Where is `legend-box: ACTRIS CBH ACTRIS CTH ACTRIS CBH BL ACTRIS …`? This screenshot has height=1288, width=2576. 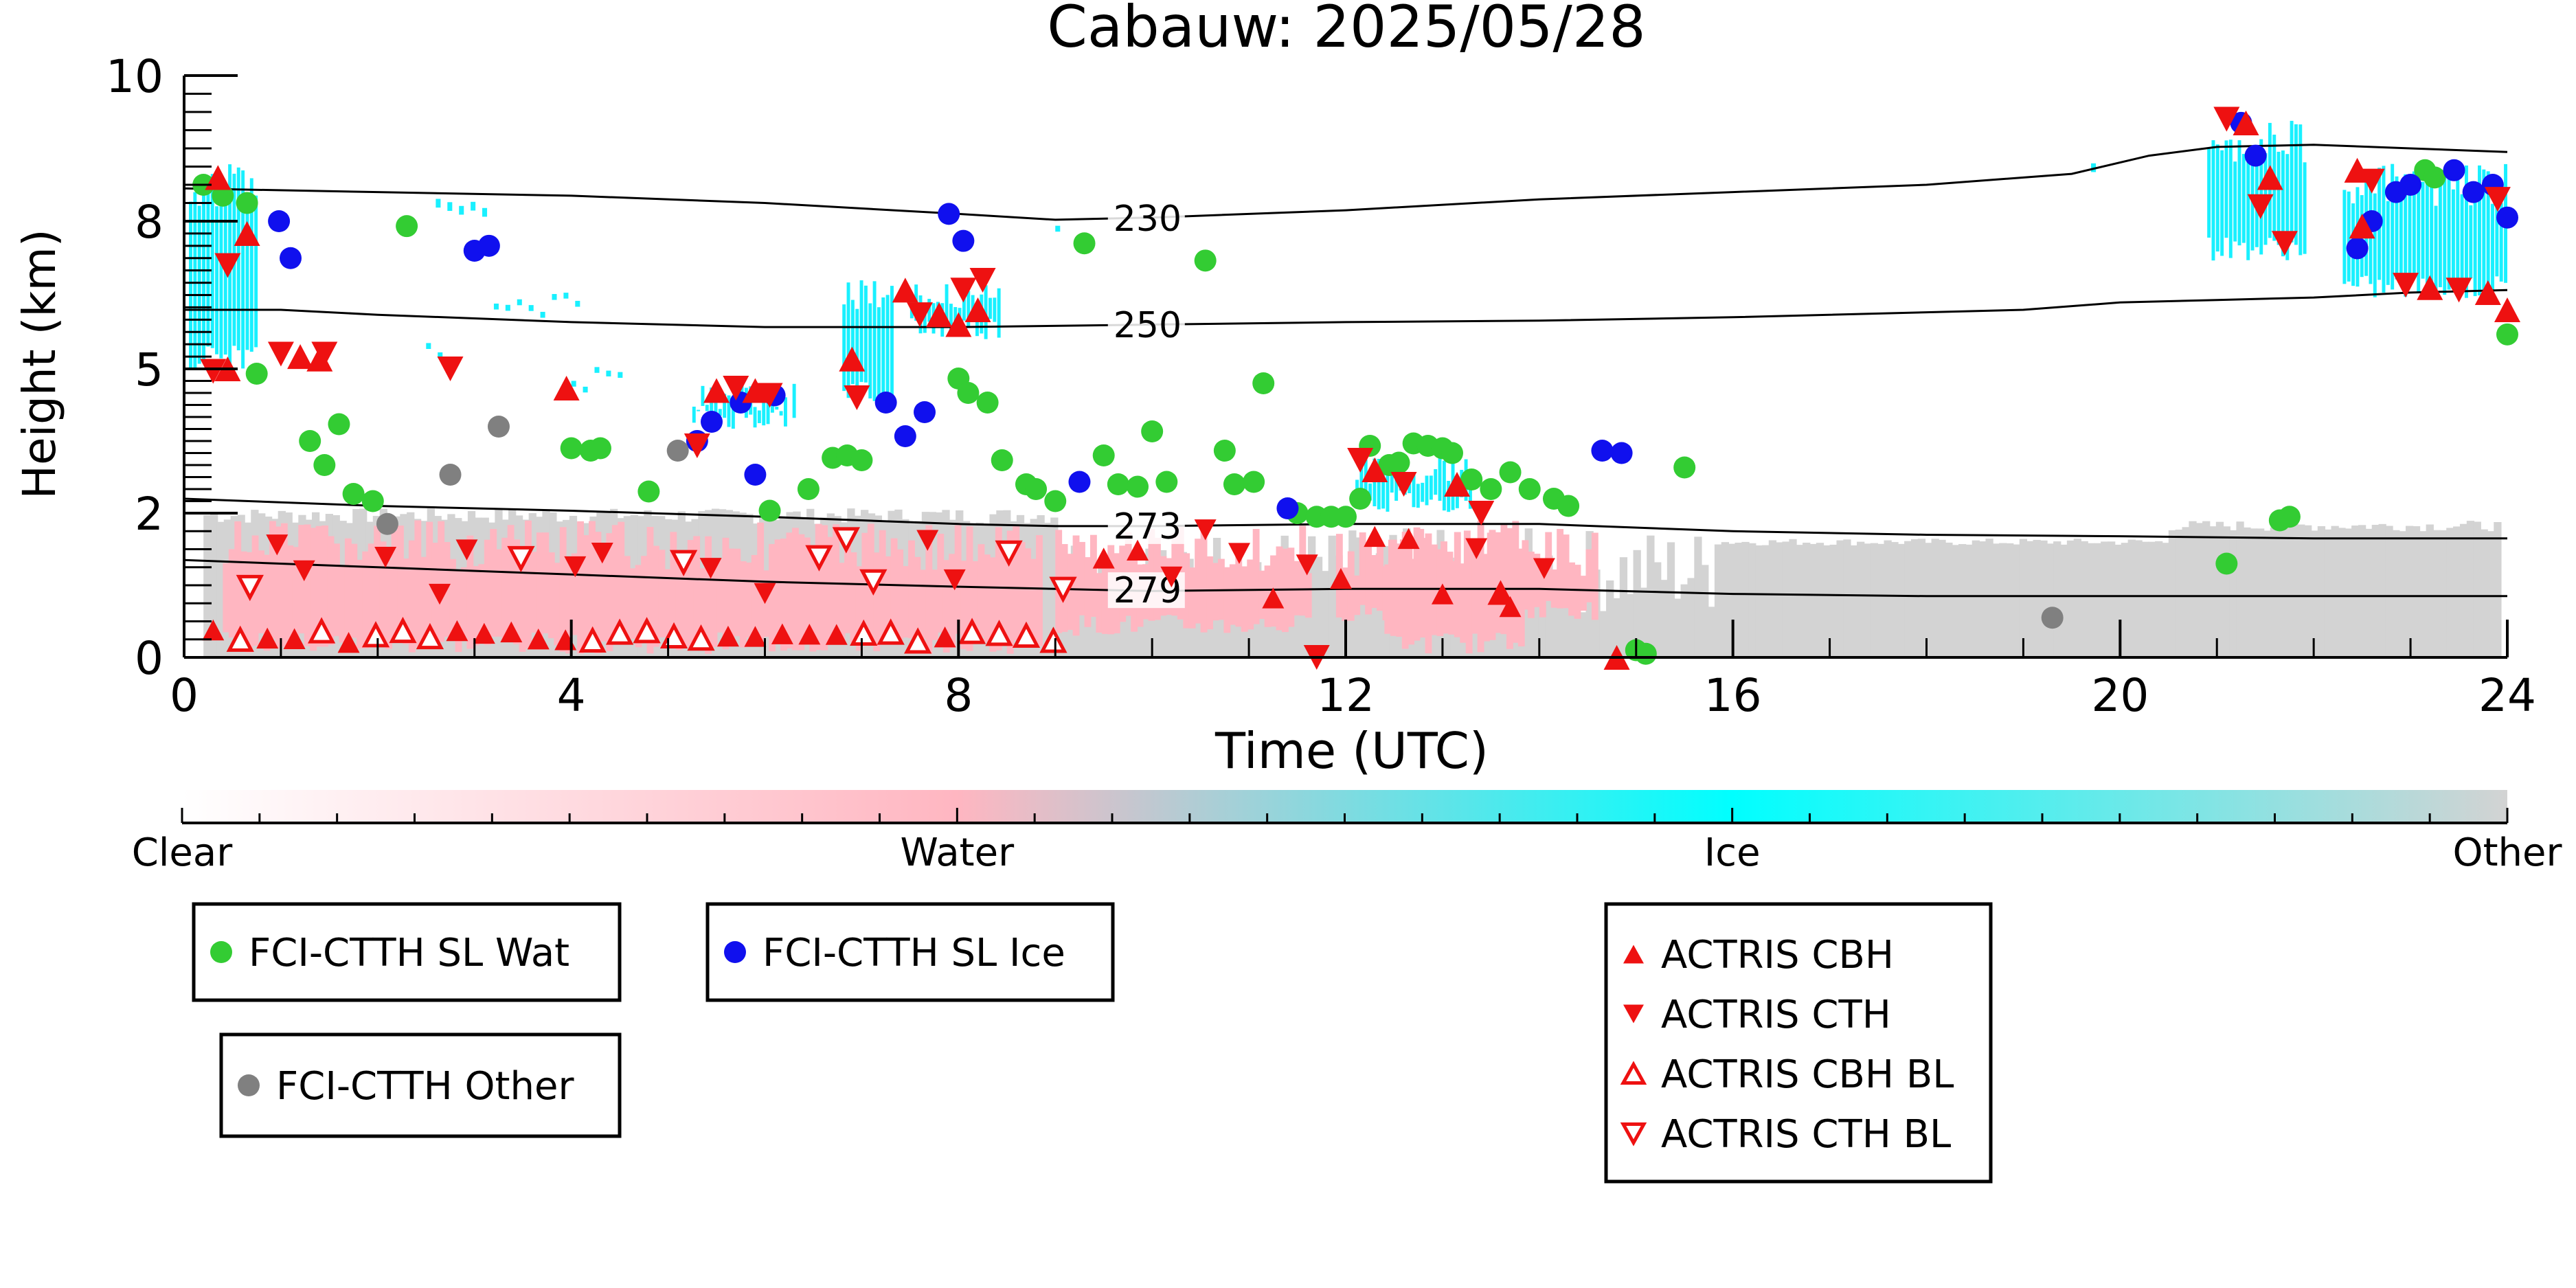
legend-box: ACTRIS CBH ACTRIS CTH ACTRIS CBH BL ACTRIS … is located at coordinates (1798, 1043).